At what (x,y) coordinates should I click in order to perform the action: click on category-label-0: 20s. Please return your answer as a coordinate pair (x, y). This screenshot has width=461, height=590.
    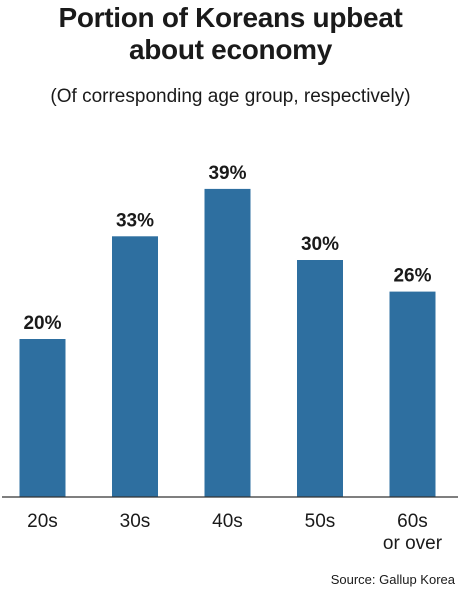
    Looking at the image, I should click on (42, 521).